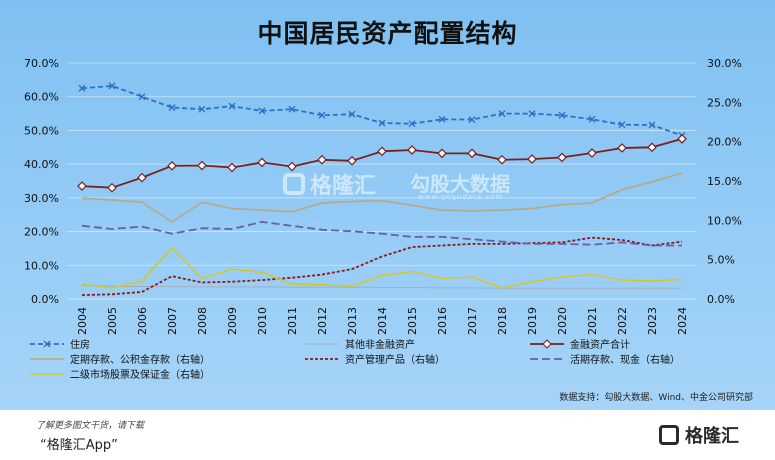  Describe the element at coordinates (380, 345) in the screenshot. I see `legend-label: 其他非金融资产` at that location.